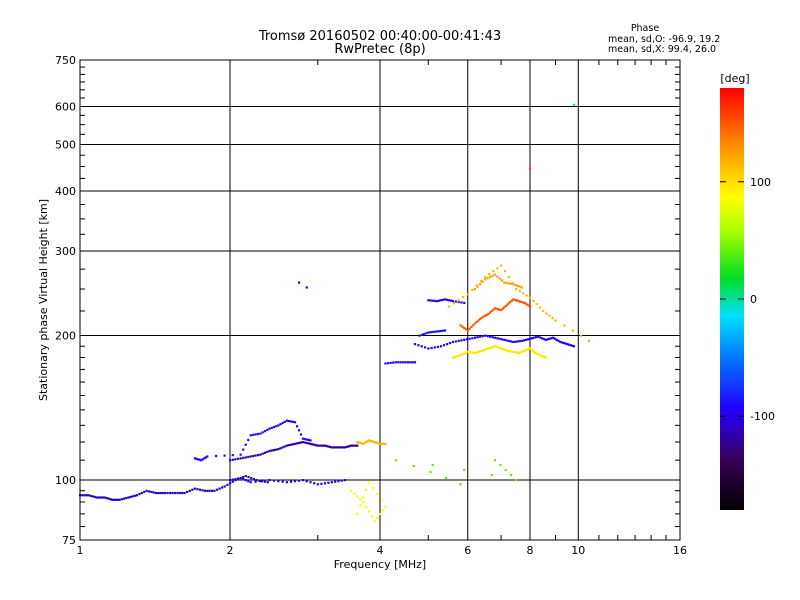  I want to click on x-tick-label: 1, so click(80, 550).